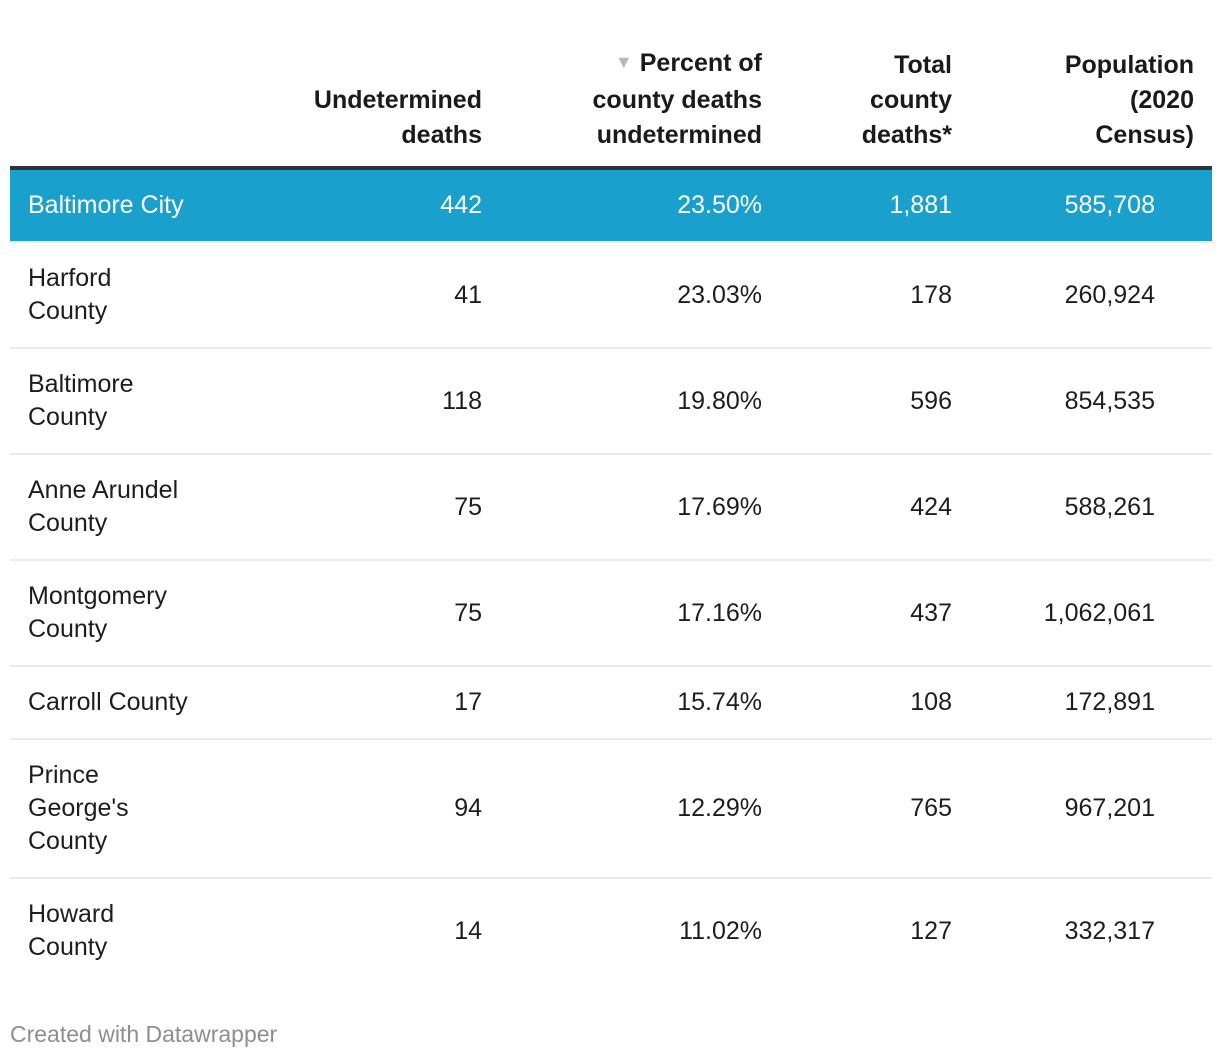 This screenshot has height=1064, width=1220. What do you see at coordinates (875, 808) in the screenshot?
I see `total-deaths-cell: 765` at bounding box center [875, 808].